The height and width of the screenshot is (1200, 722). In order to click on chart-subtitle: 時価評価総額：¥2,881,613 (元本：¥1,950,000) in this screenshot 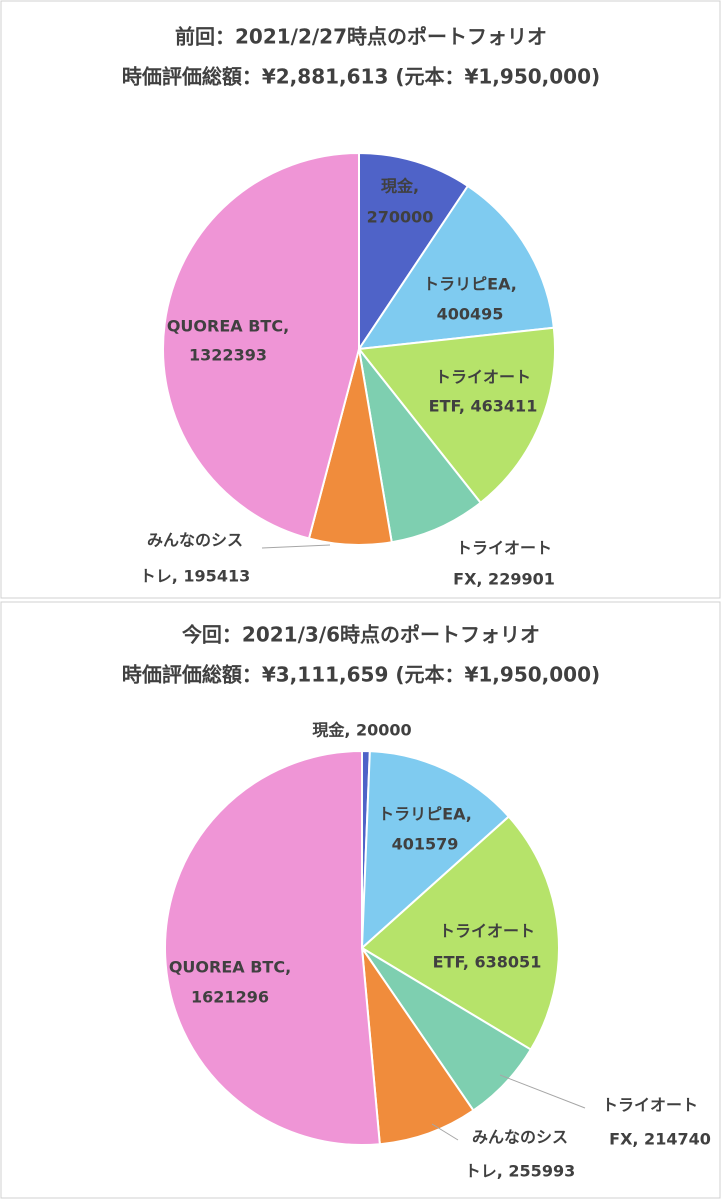, I will do `click(361, 77)`.